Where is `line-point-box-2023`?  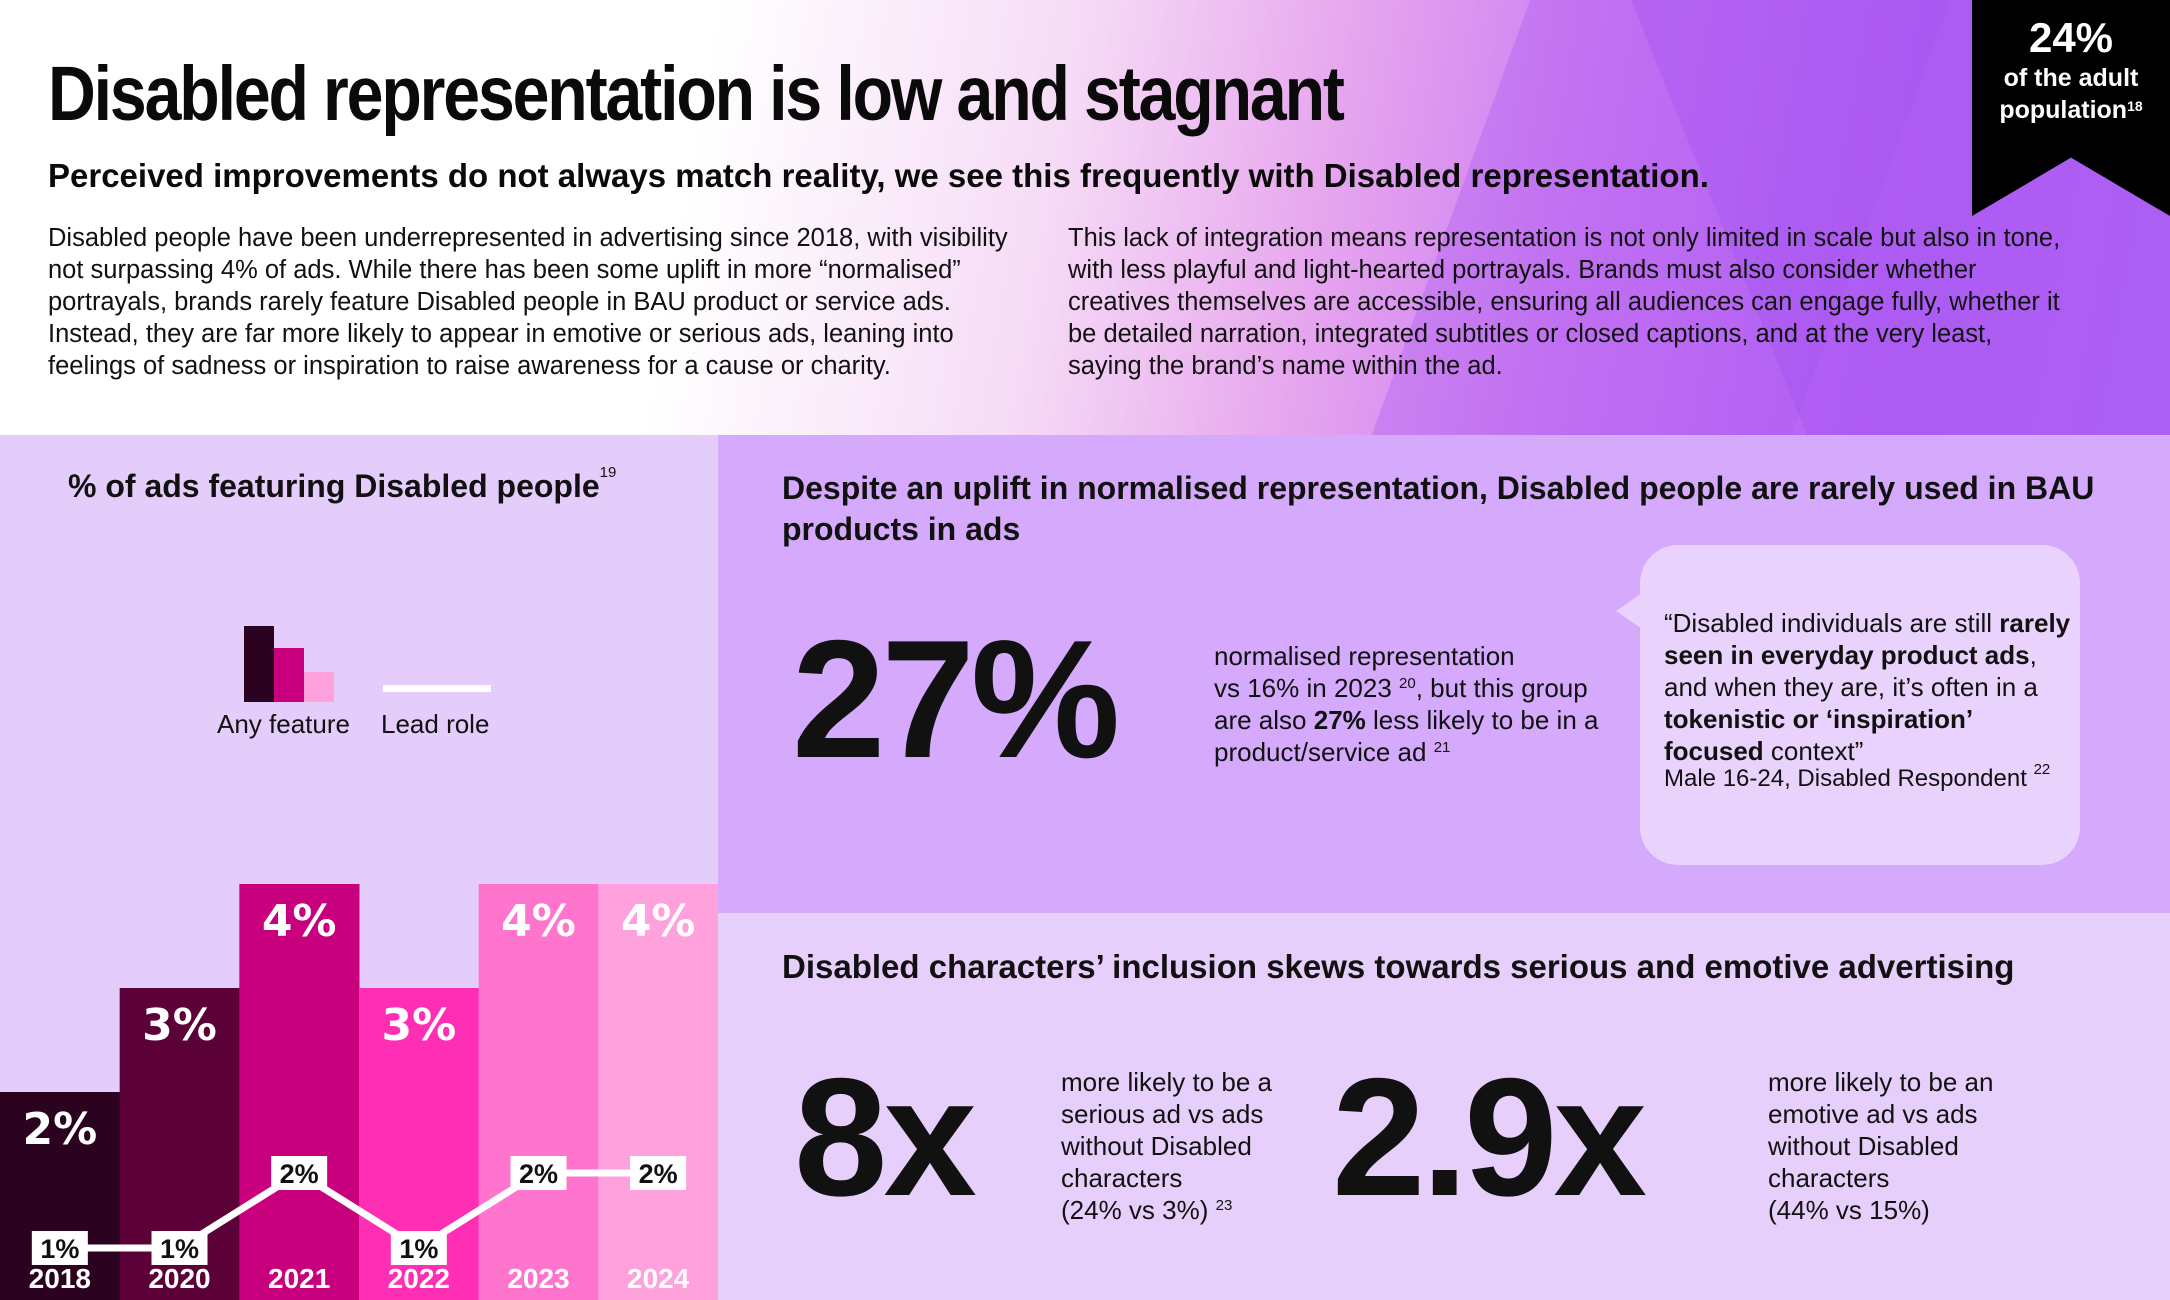
line-point-box-2023 is located at coordinates (538, 1173).